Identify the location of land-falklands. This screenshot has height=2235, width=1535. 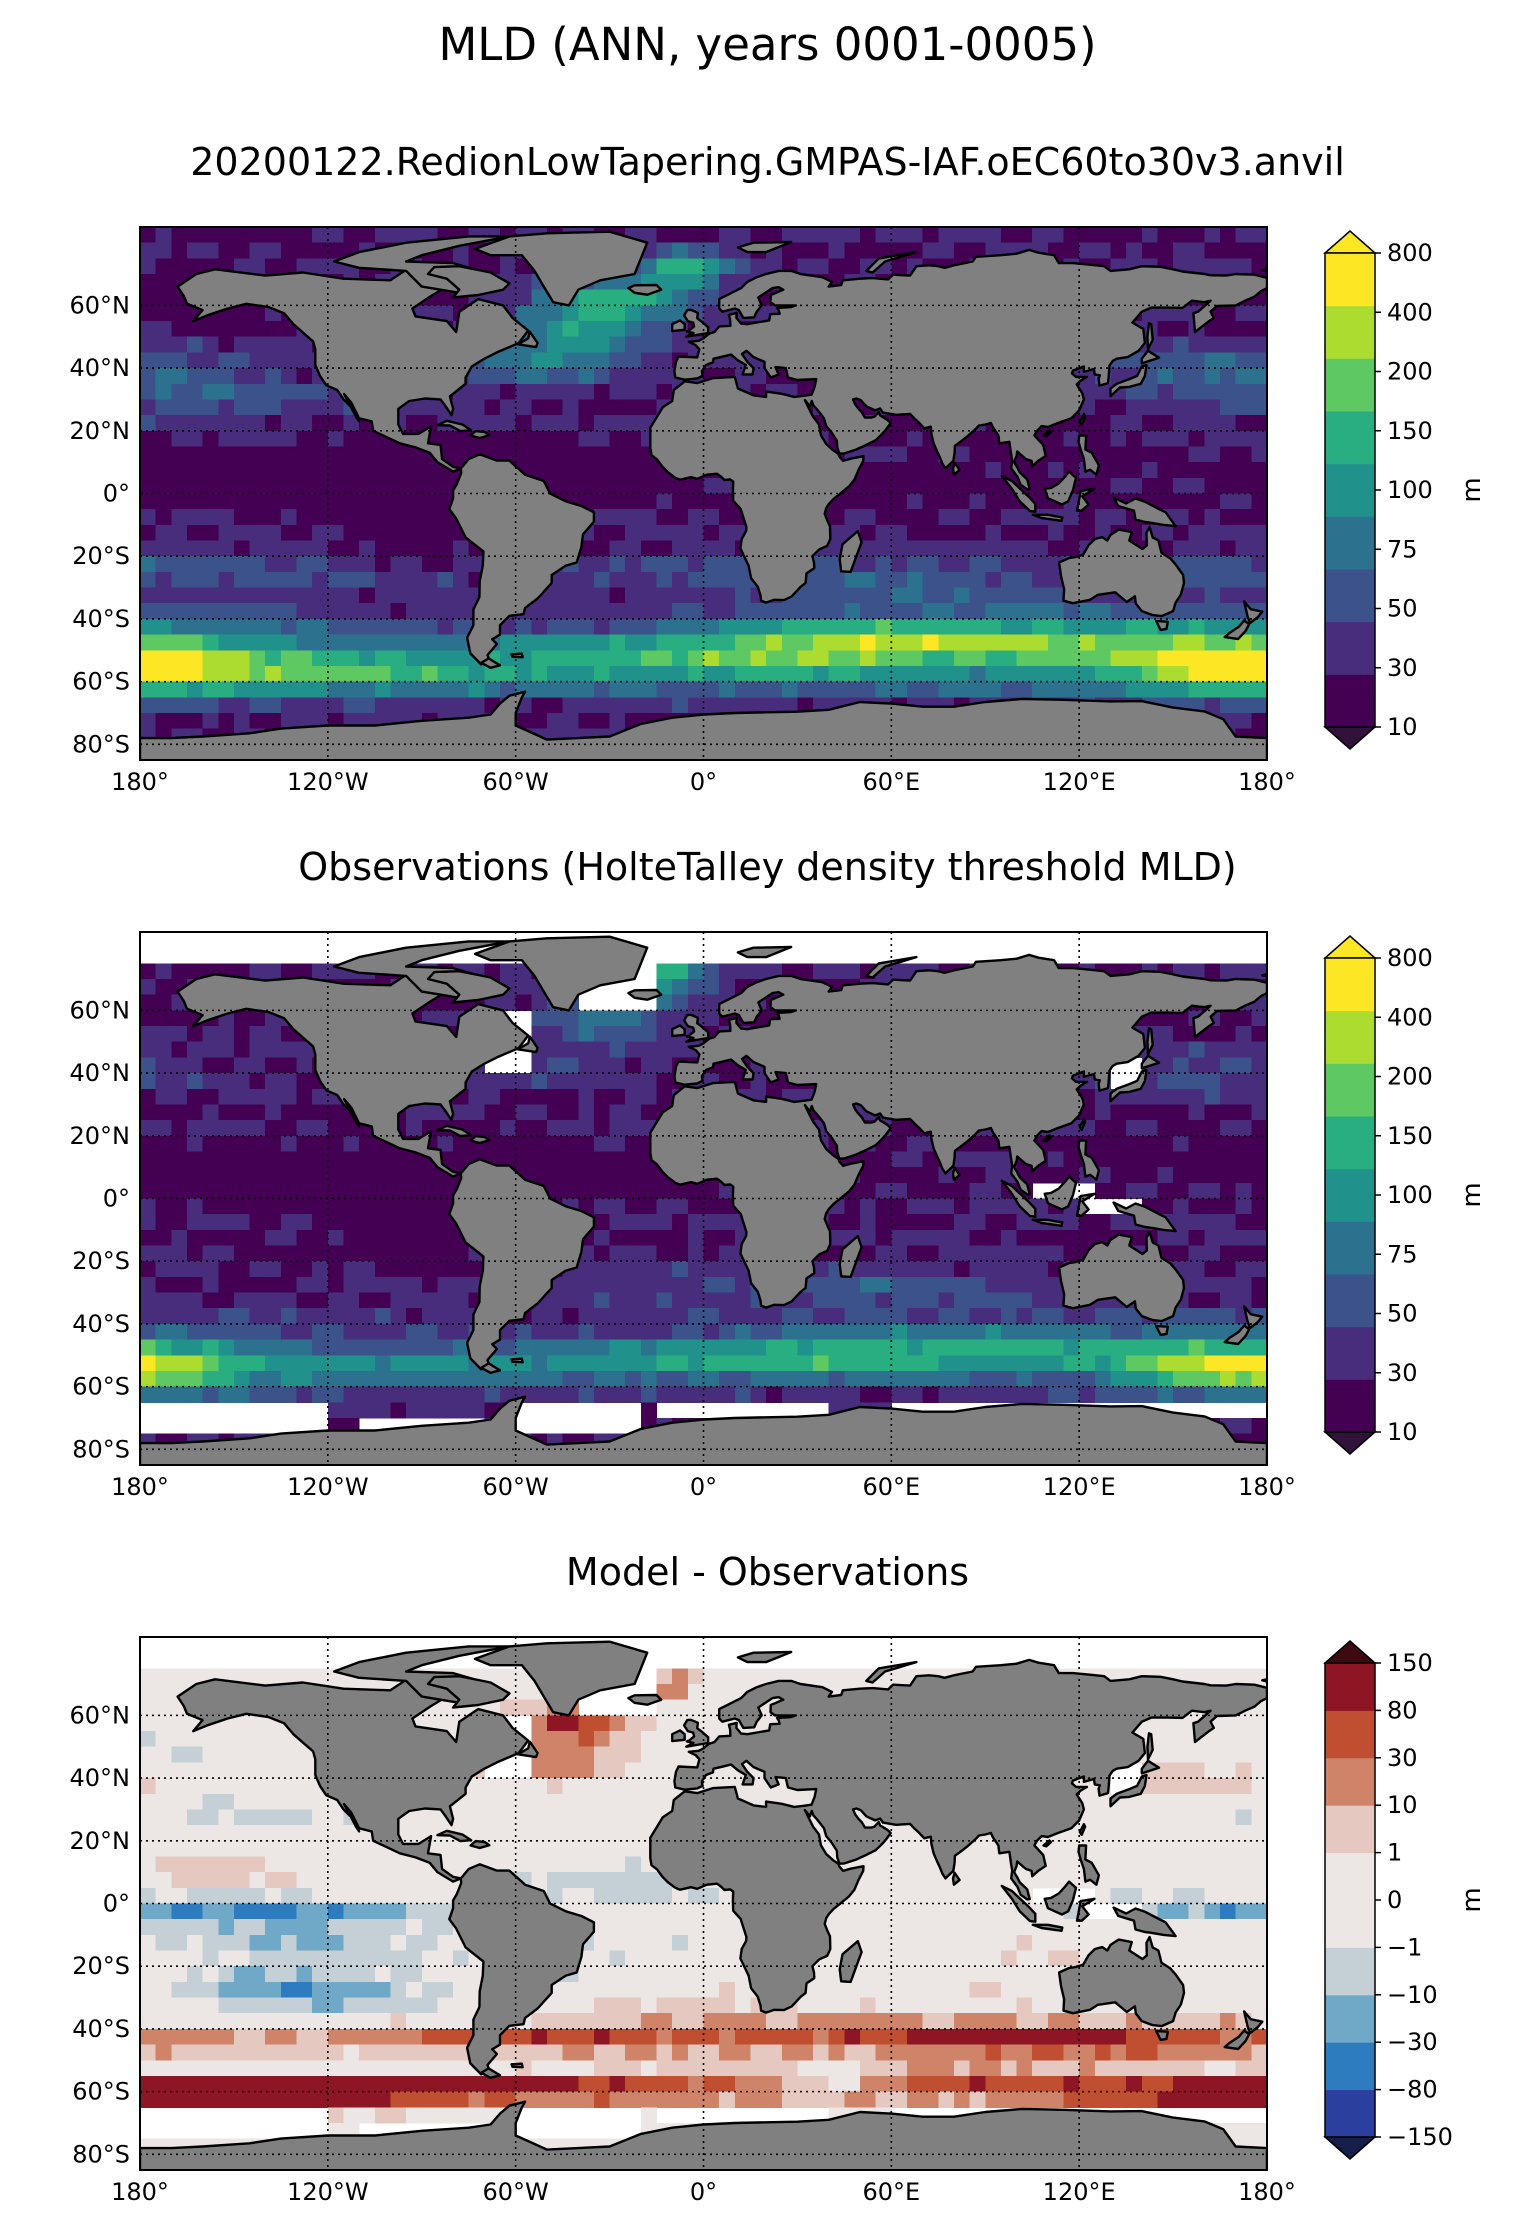
(517, 2065).